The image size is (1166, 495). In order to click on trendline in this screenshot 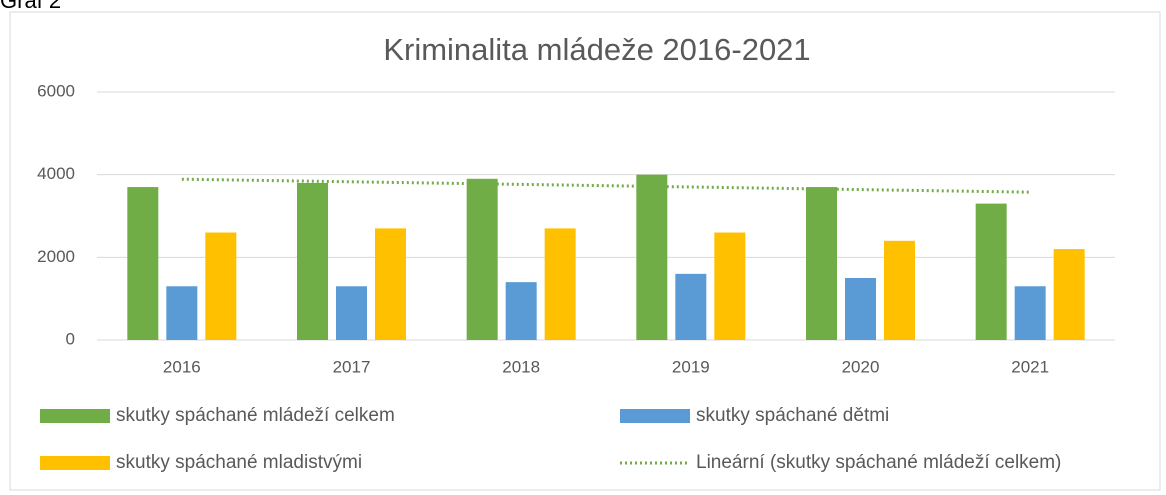, I will do `click(606, 185)`.